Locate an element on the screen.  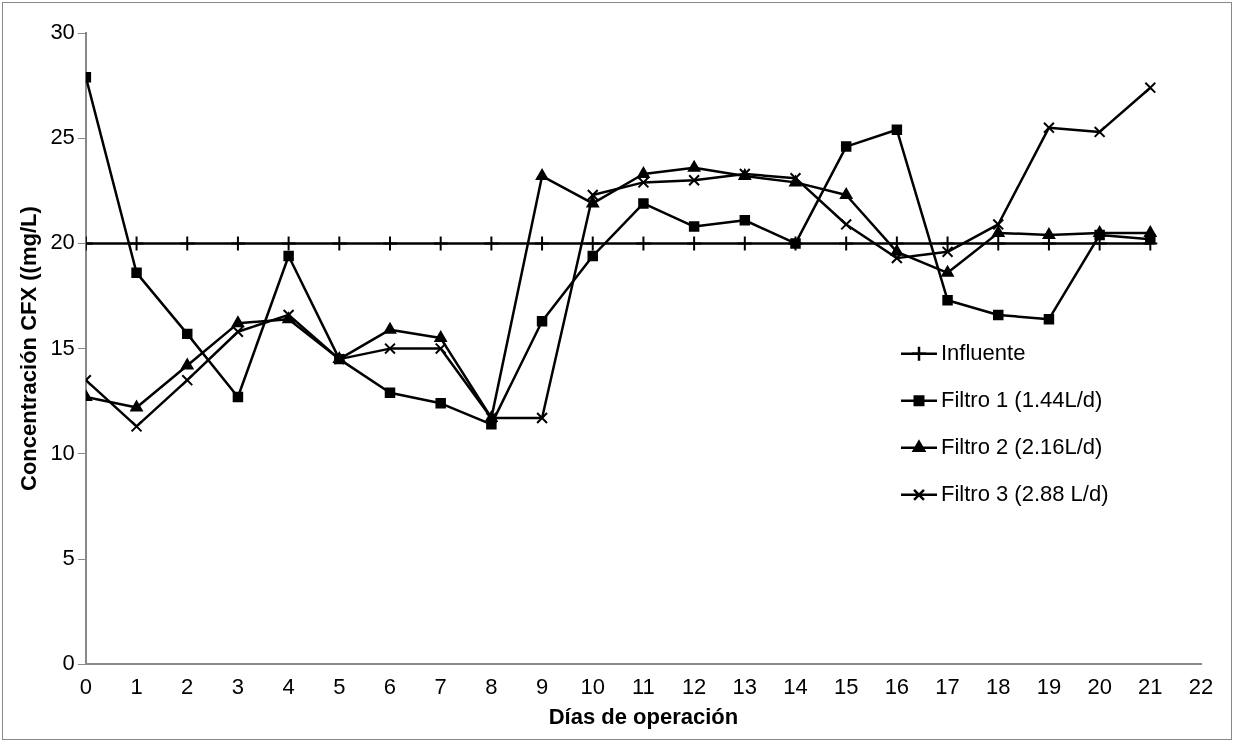
legend-label: Influente is located at coordinates (983, 352).